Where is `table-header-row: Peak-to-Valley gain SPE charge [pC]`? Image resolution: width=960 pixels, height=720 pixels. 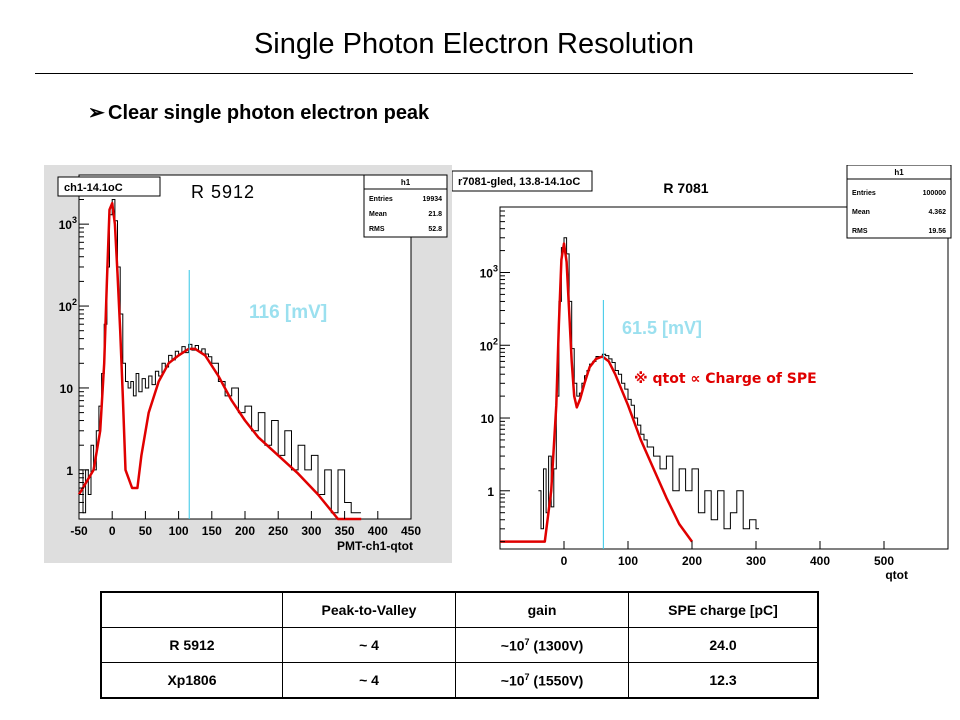
table-header-row: Peak-to-Valley gain SPE charge [pC] is located at coordinates (459, 609).